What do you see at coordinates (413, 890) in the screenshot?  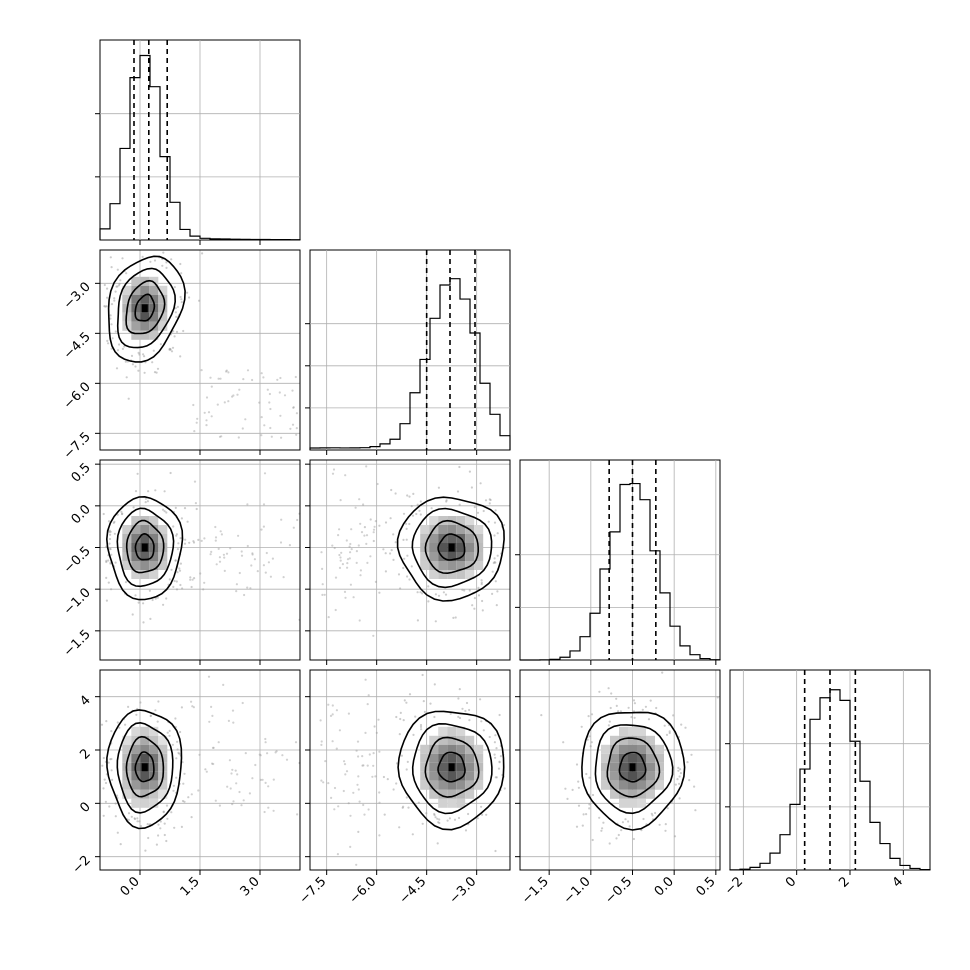 I see `x-tick-label: −4.5` at bounding box center [413, 890].